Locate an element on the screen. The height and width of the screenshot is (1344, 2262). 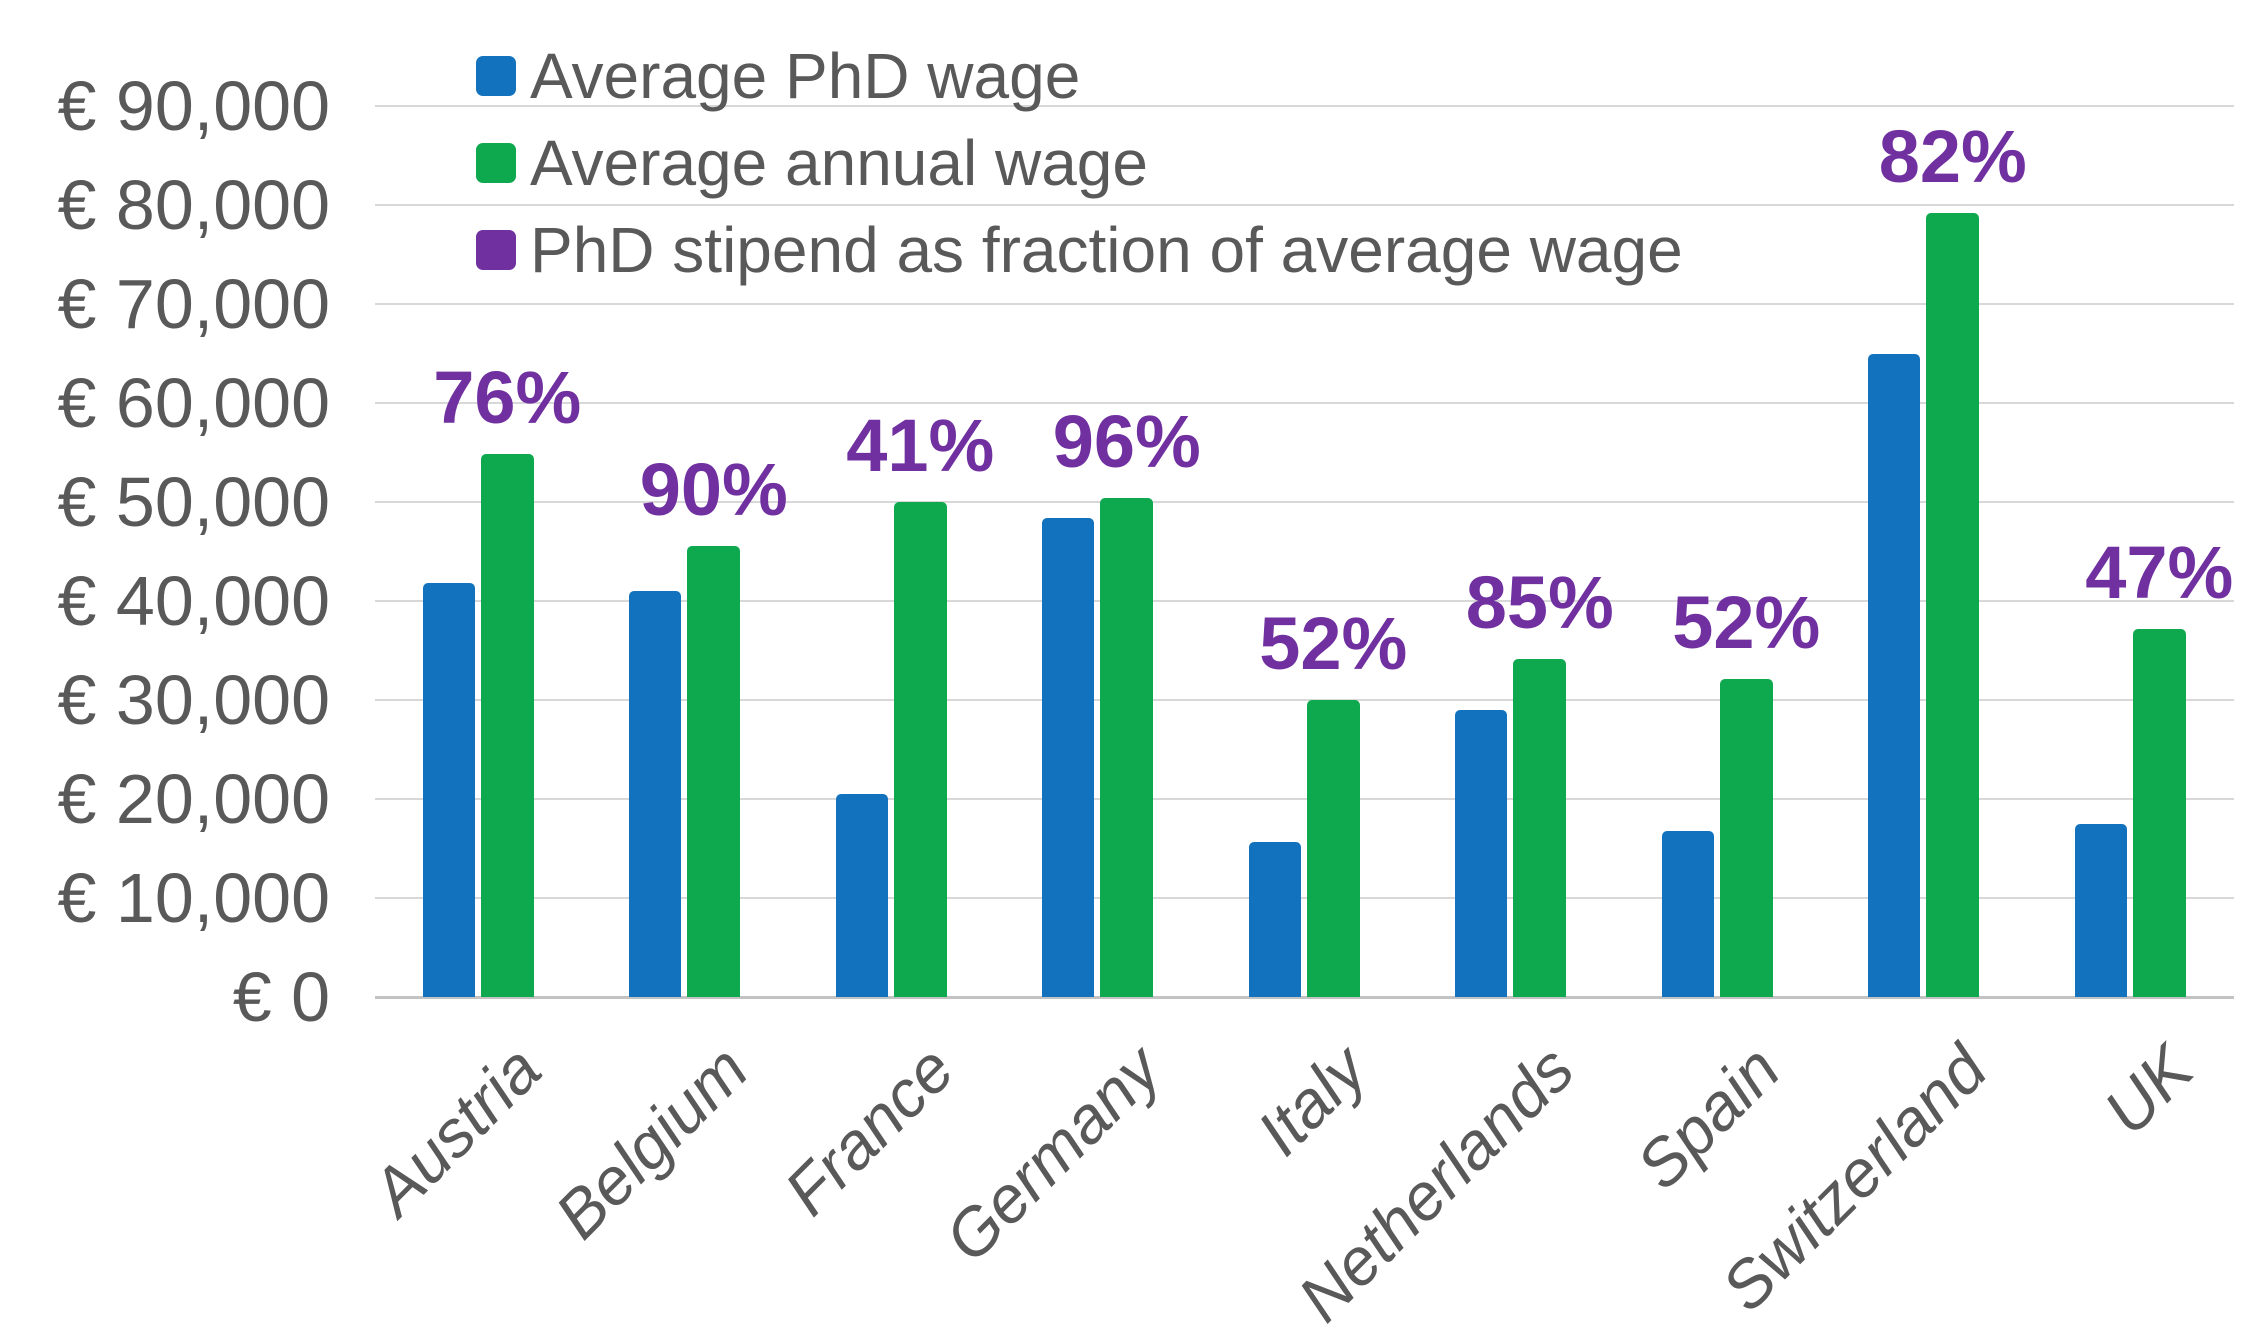
percent-label: 96% is located at coordinates (1126, 442).